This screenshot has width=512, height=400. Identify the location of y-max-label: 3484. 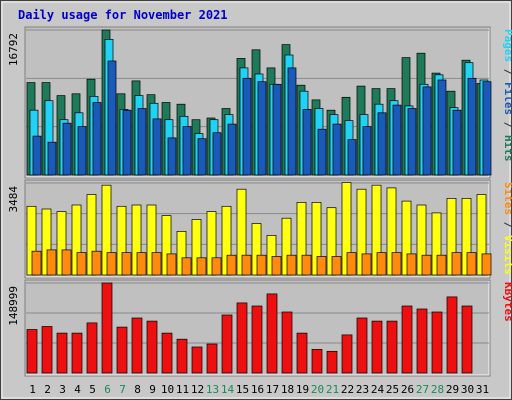
(13, 199).